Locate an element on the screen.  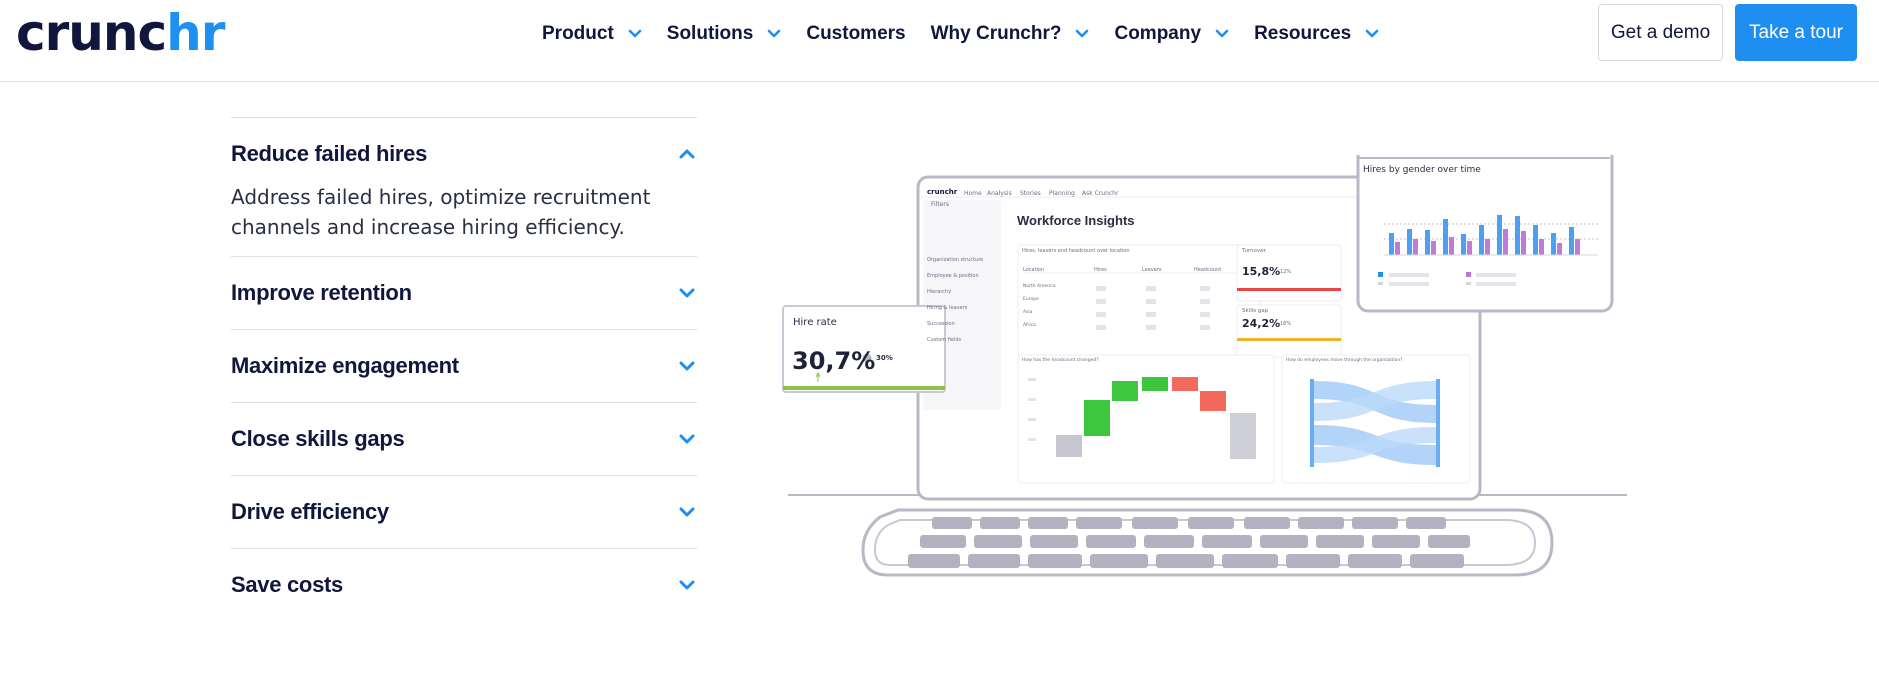
accordion-item-drive-efficiency: Drive efficiency is located at coordinates (464, 511).